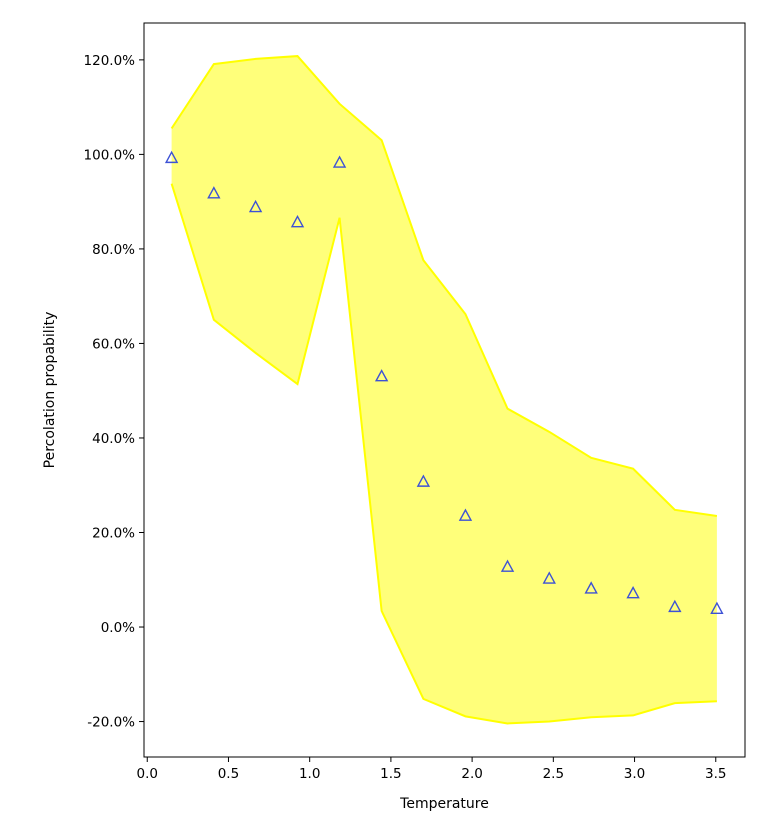  Describe the element at coordinates (113, 344) in the screenshot. I see `y-tick-label: 60.0%` at that location.